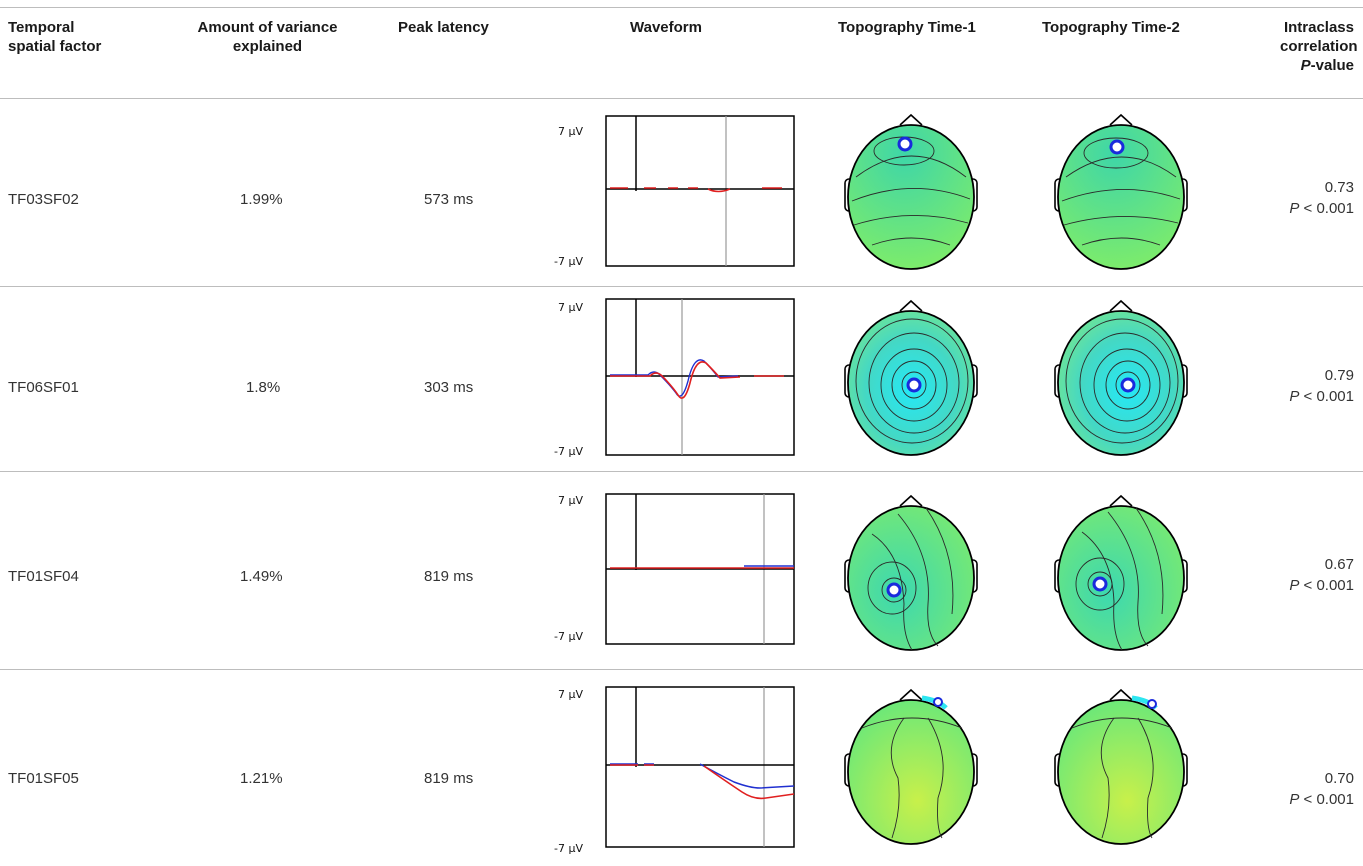  I want to click on header-icc: Intraclass correlation P-value, so click(1319, 46).